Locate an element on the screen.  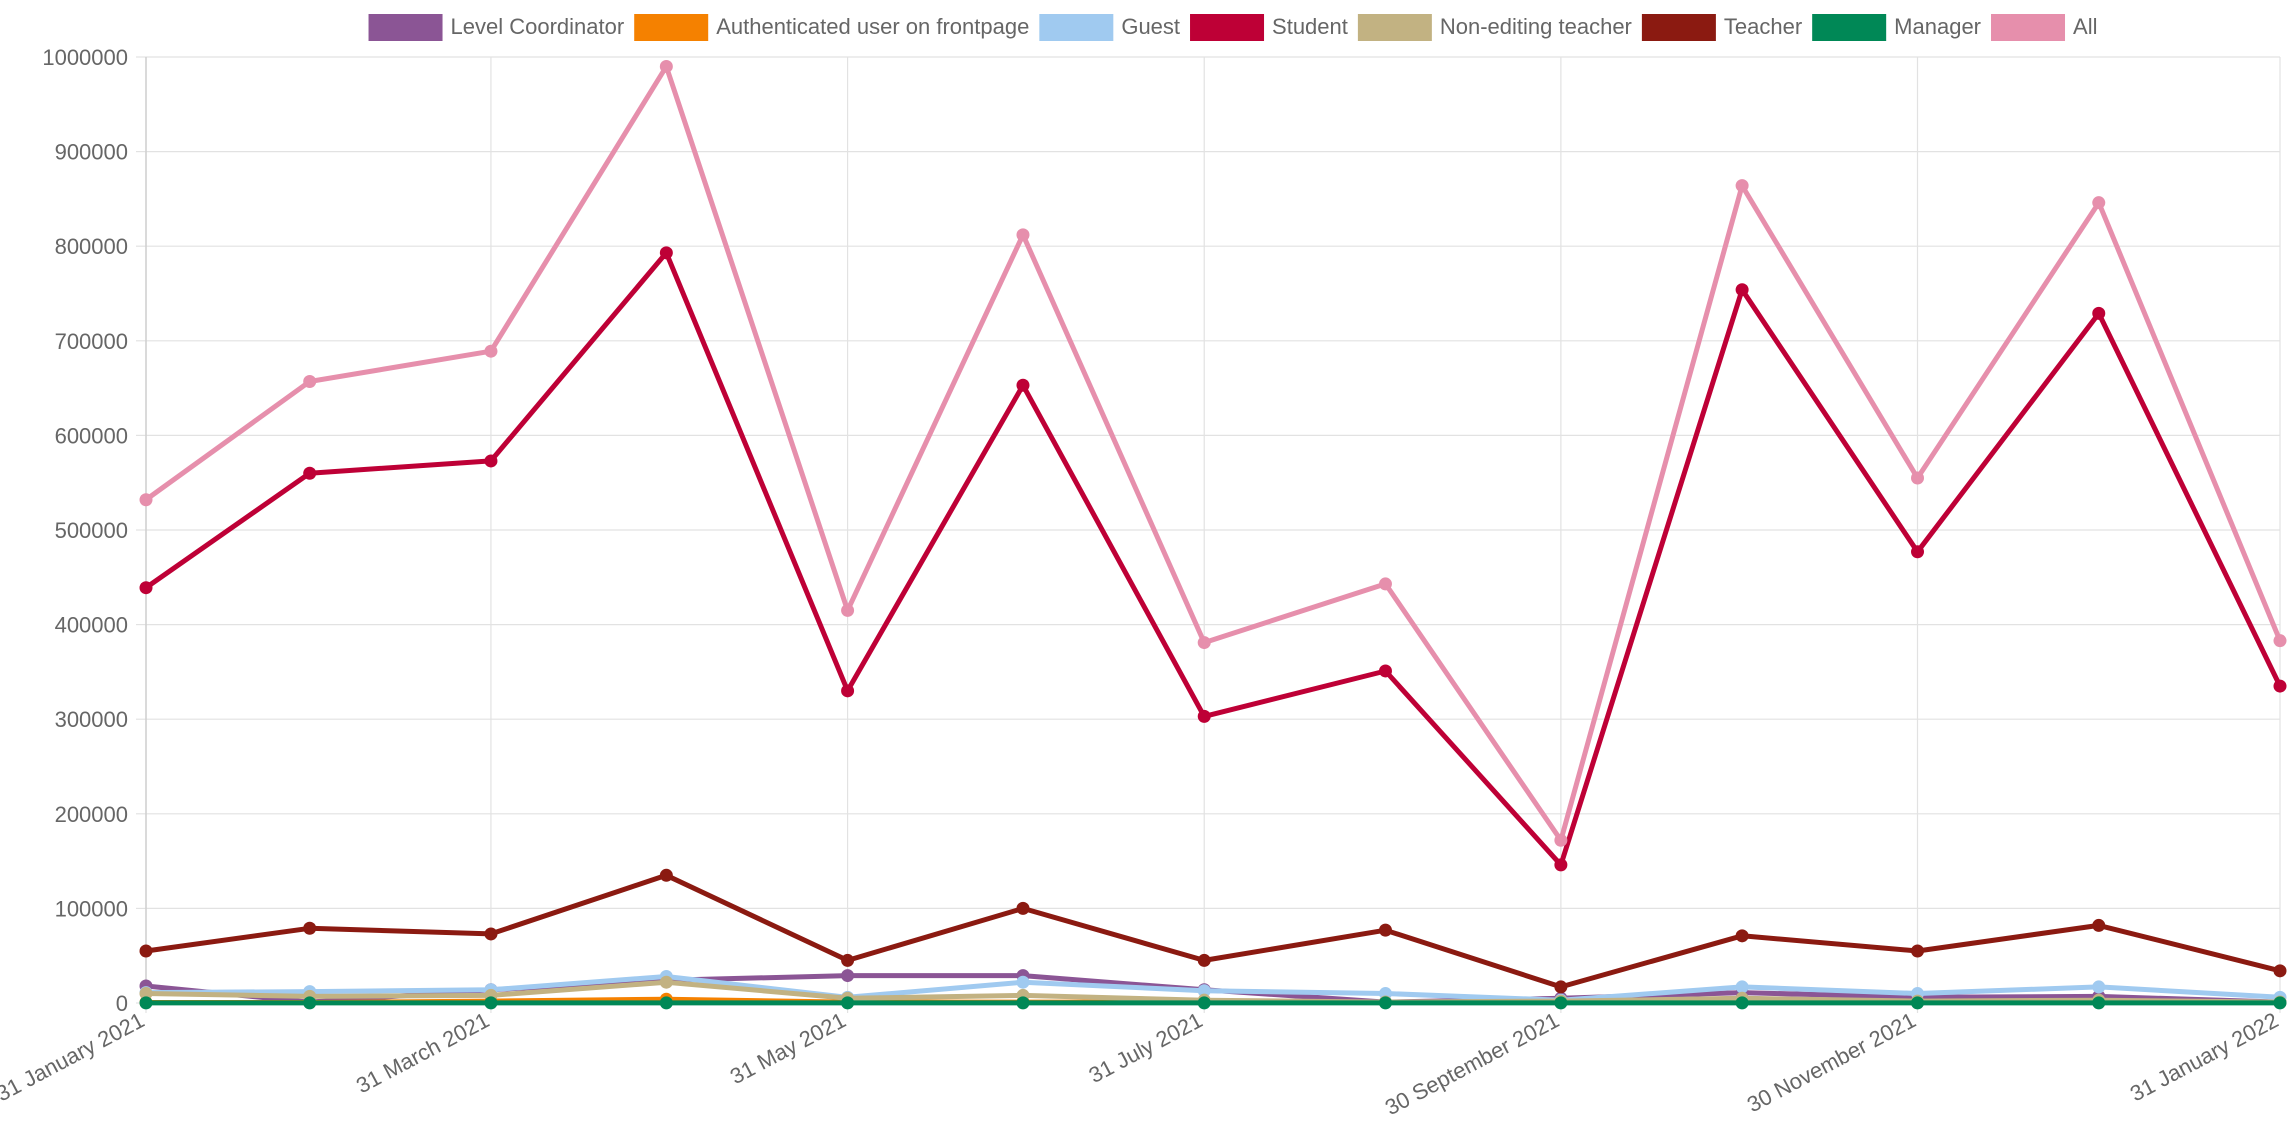
y-tick-label: 300000 is located at coordinates (91, 719).